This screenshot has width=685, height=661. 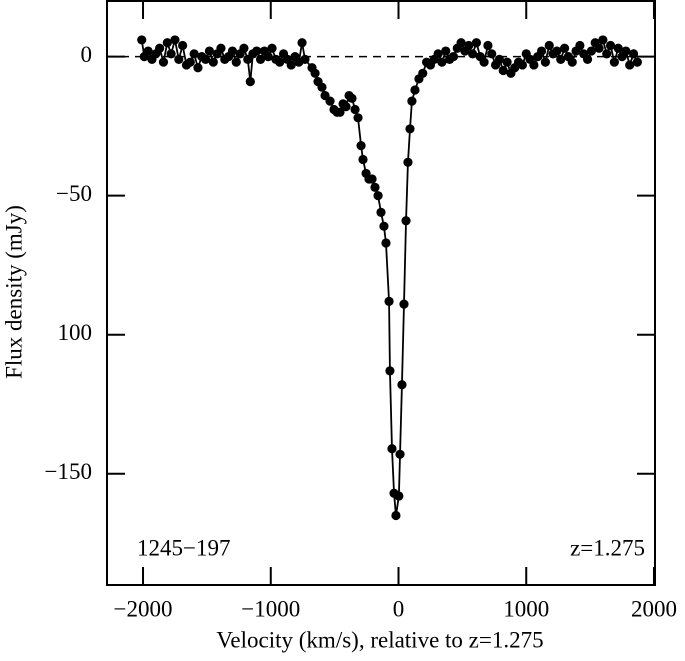 What do you see at coordinates (143, 608) in the screenshot?
I see `x-tick-label: −2000` at bounding box center [143, 608].